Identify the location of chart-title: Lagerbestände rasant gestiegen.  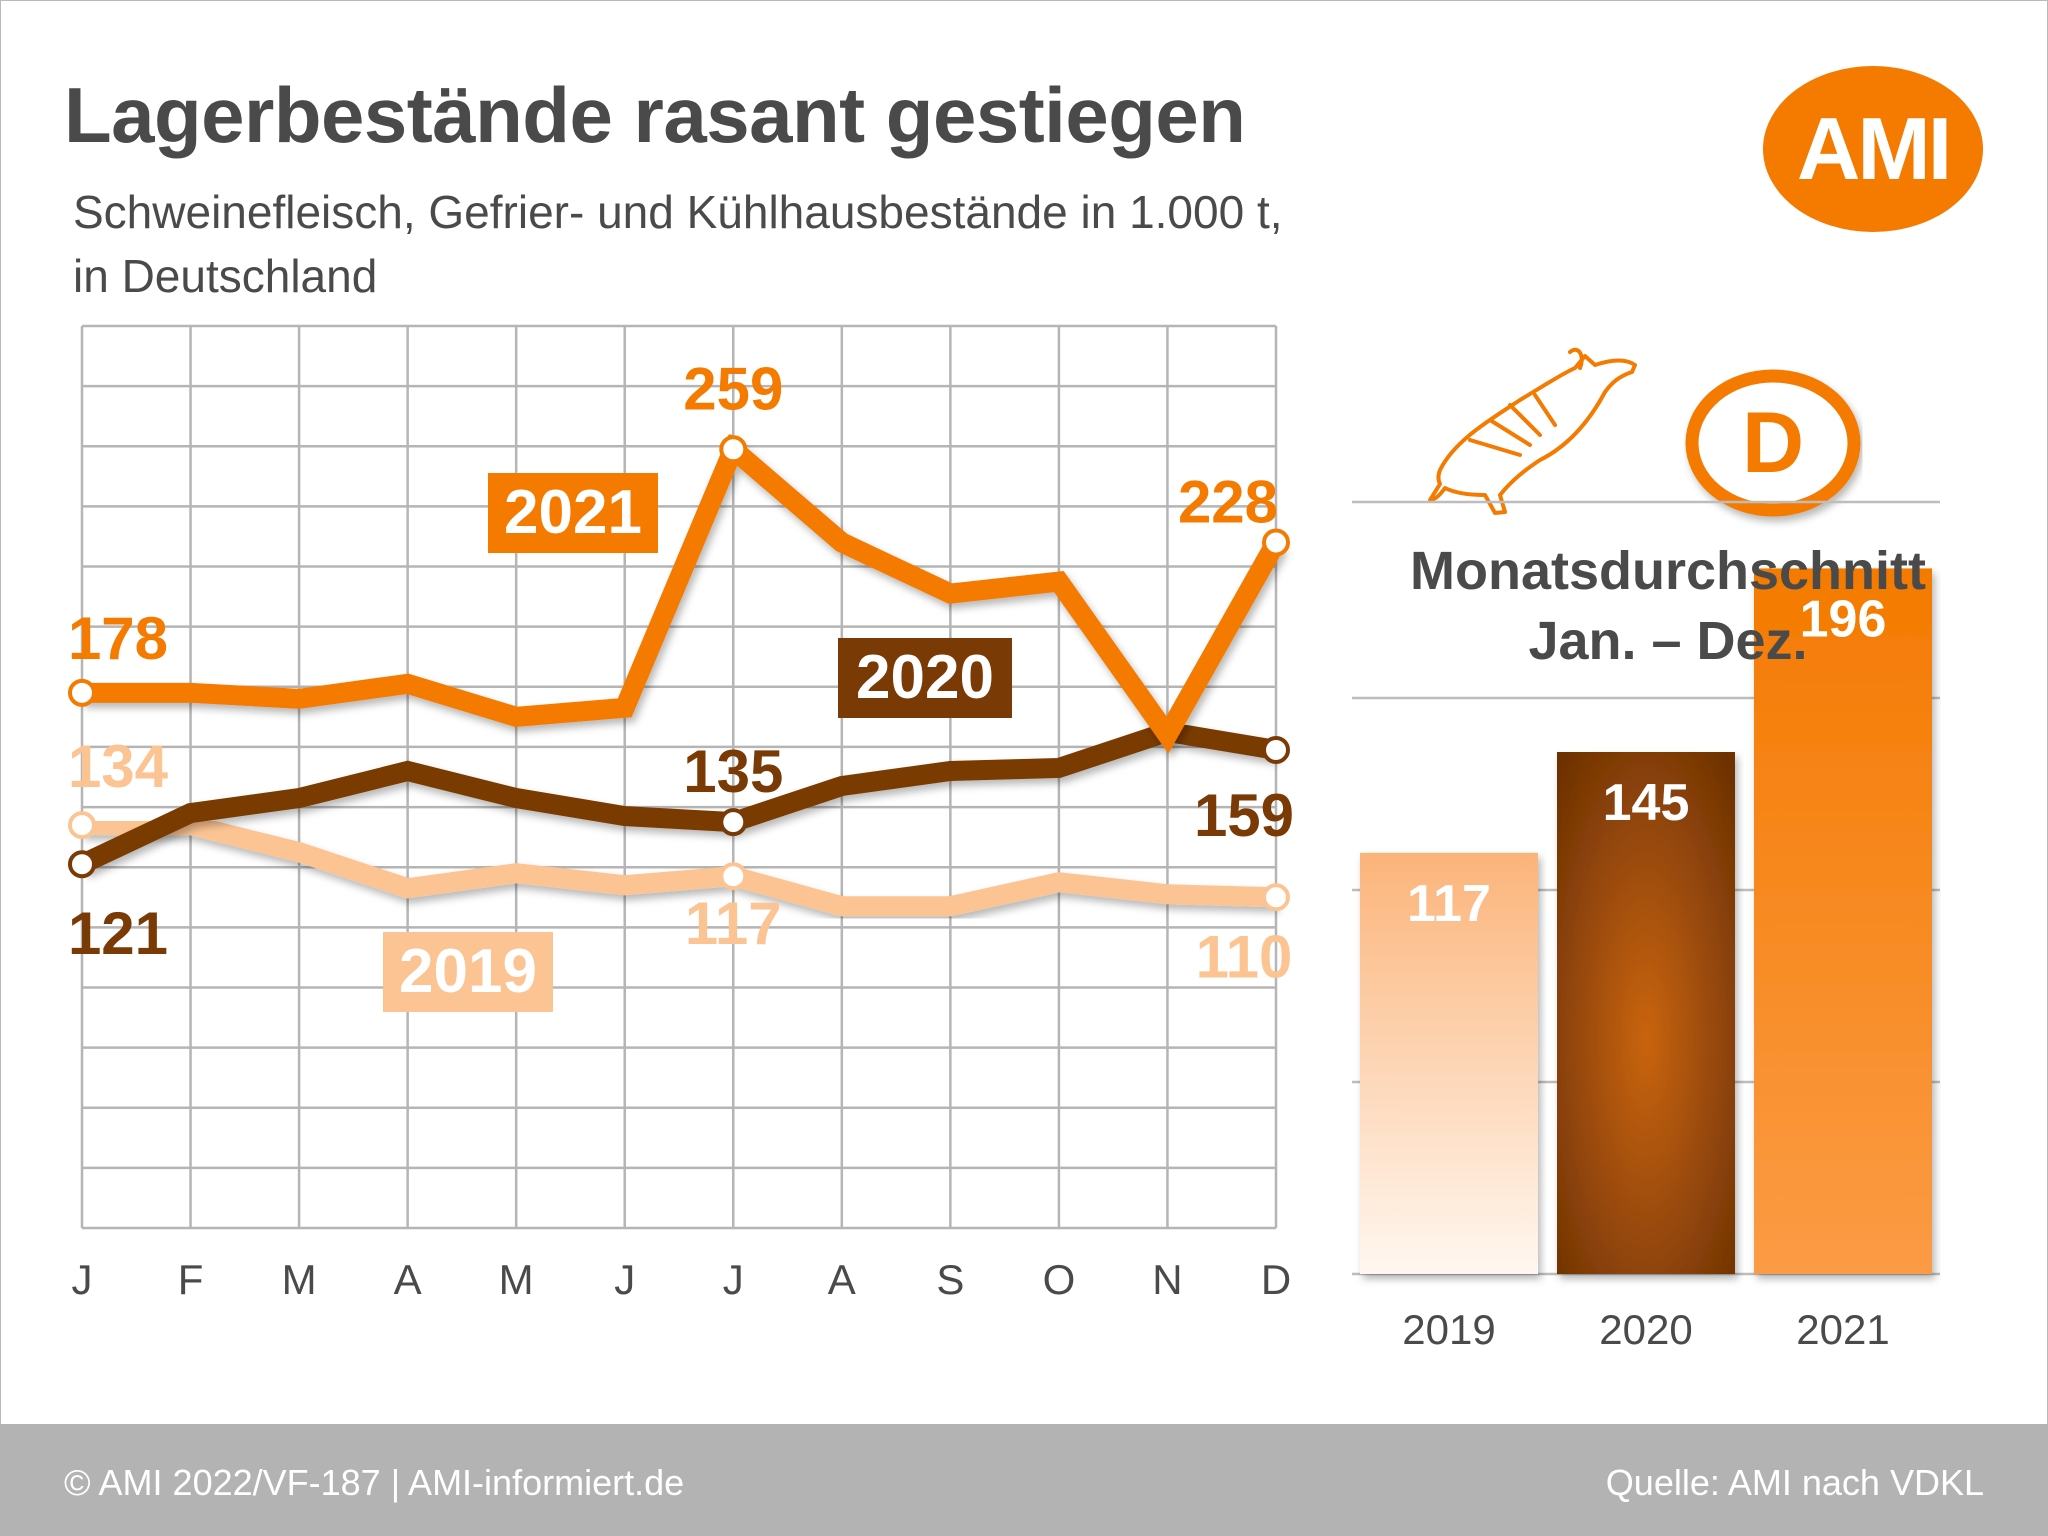
(655, 115).